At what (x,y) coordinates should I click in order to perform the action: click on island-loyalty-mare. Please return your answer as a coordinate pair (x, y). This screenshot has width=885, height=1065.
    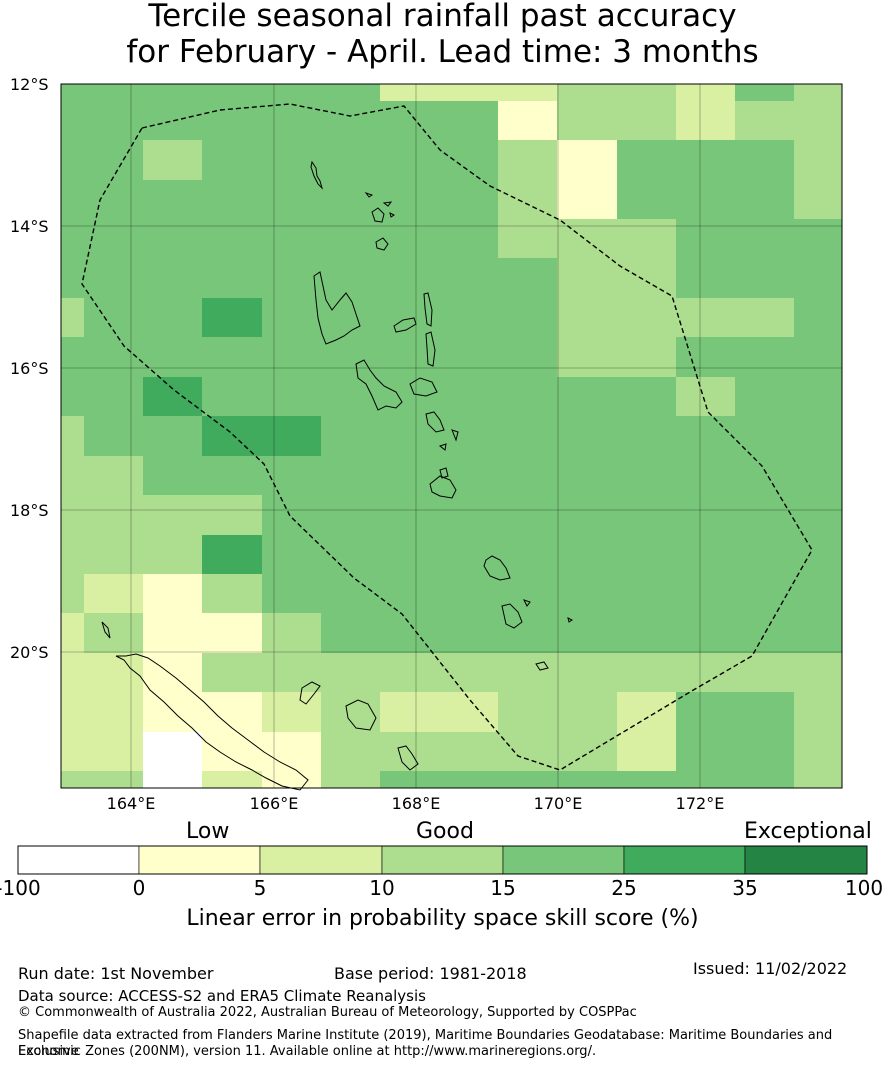
    Looking at the image, I should click on (408, 758).